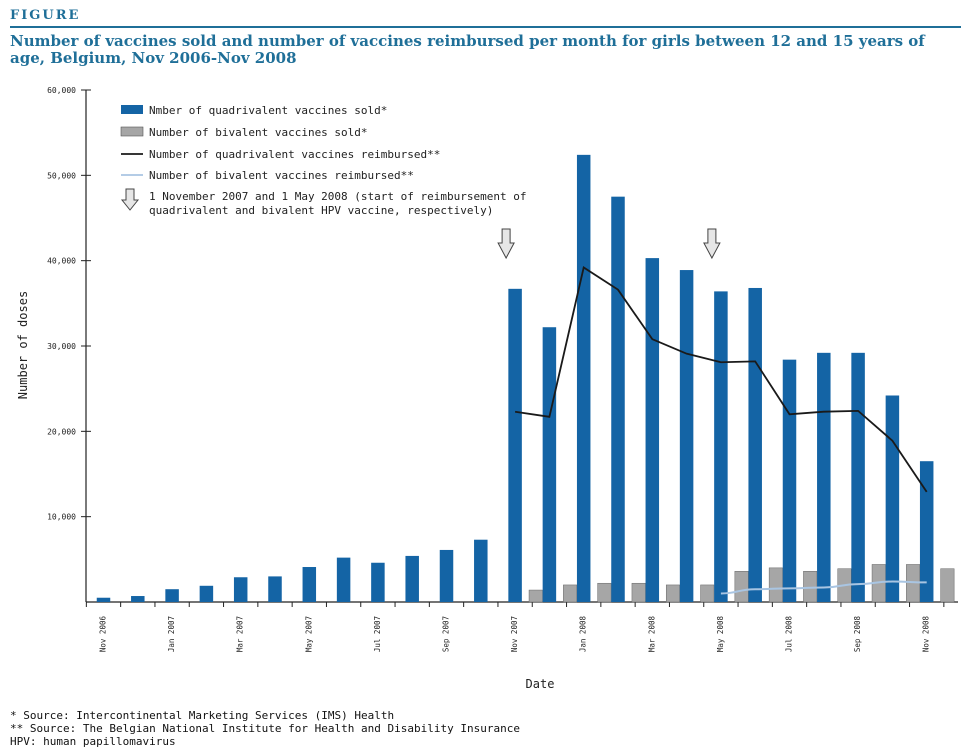 The height and width of the screenshot is (751, 971). Describe the element at coordinates (609, 244) in the screenshot. I see `reimbursement-markers` at that location.